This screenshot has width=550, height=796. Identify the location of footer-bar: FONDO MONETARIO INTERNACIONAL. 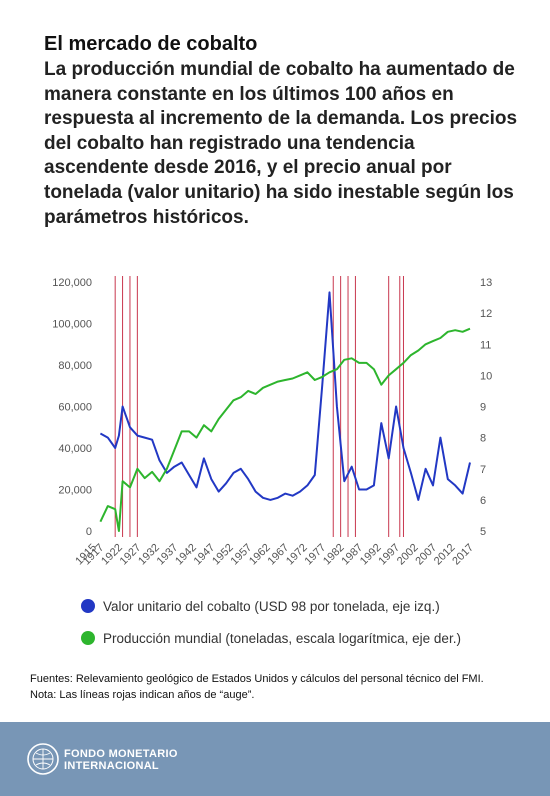
(275, 759).